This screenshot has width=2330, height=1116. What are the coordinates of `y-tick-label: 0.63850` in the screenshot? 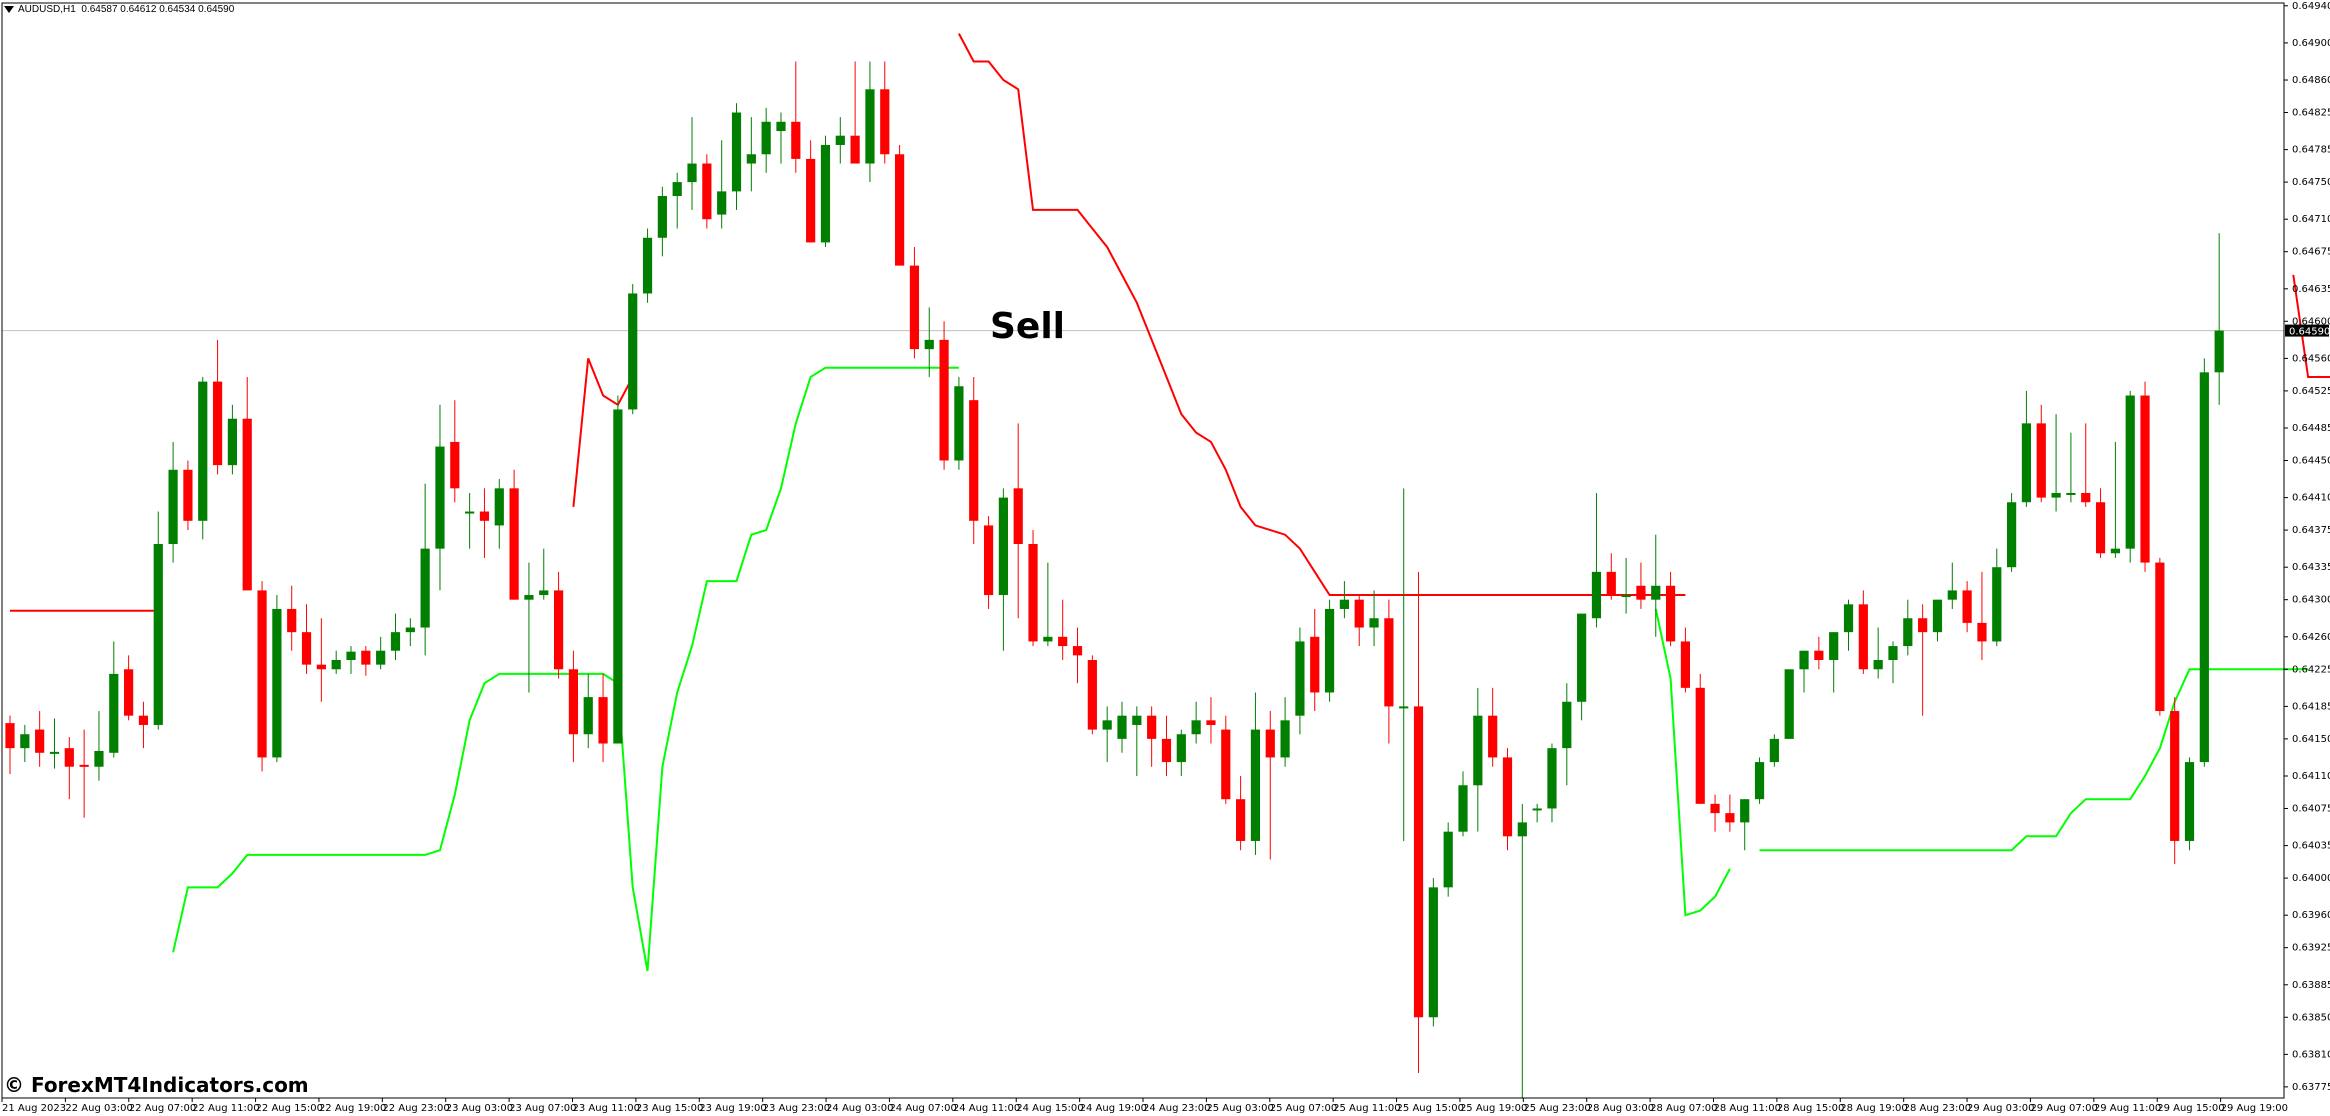 It's located at (2311, 1017).